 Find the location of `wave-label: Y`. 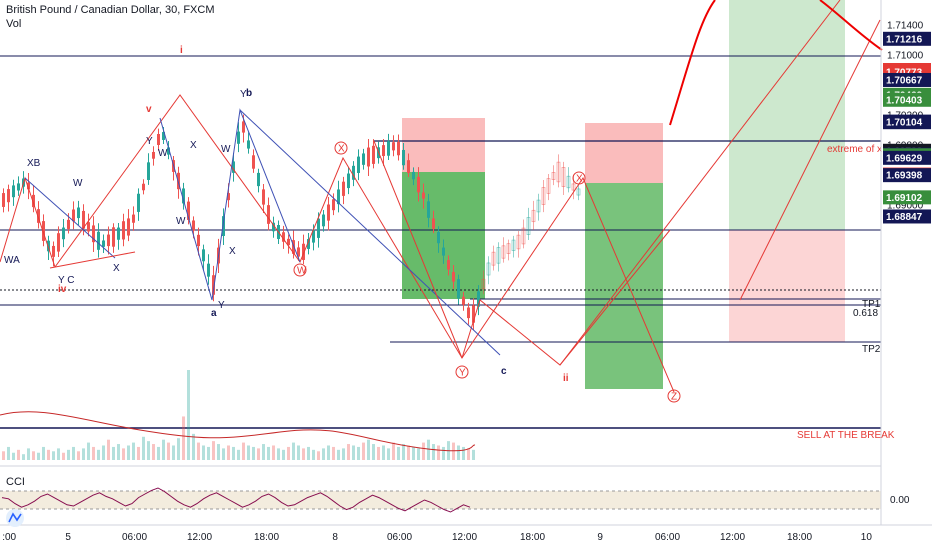

wave-label: Y is located at coordinates (243, 94).